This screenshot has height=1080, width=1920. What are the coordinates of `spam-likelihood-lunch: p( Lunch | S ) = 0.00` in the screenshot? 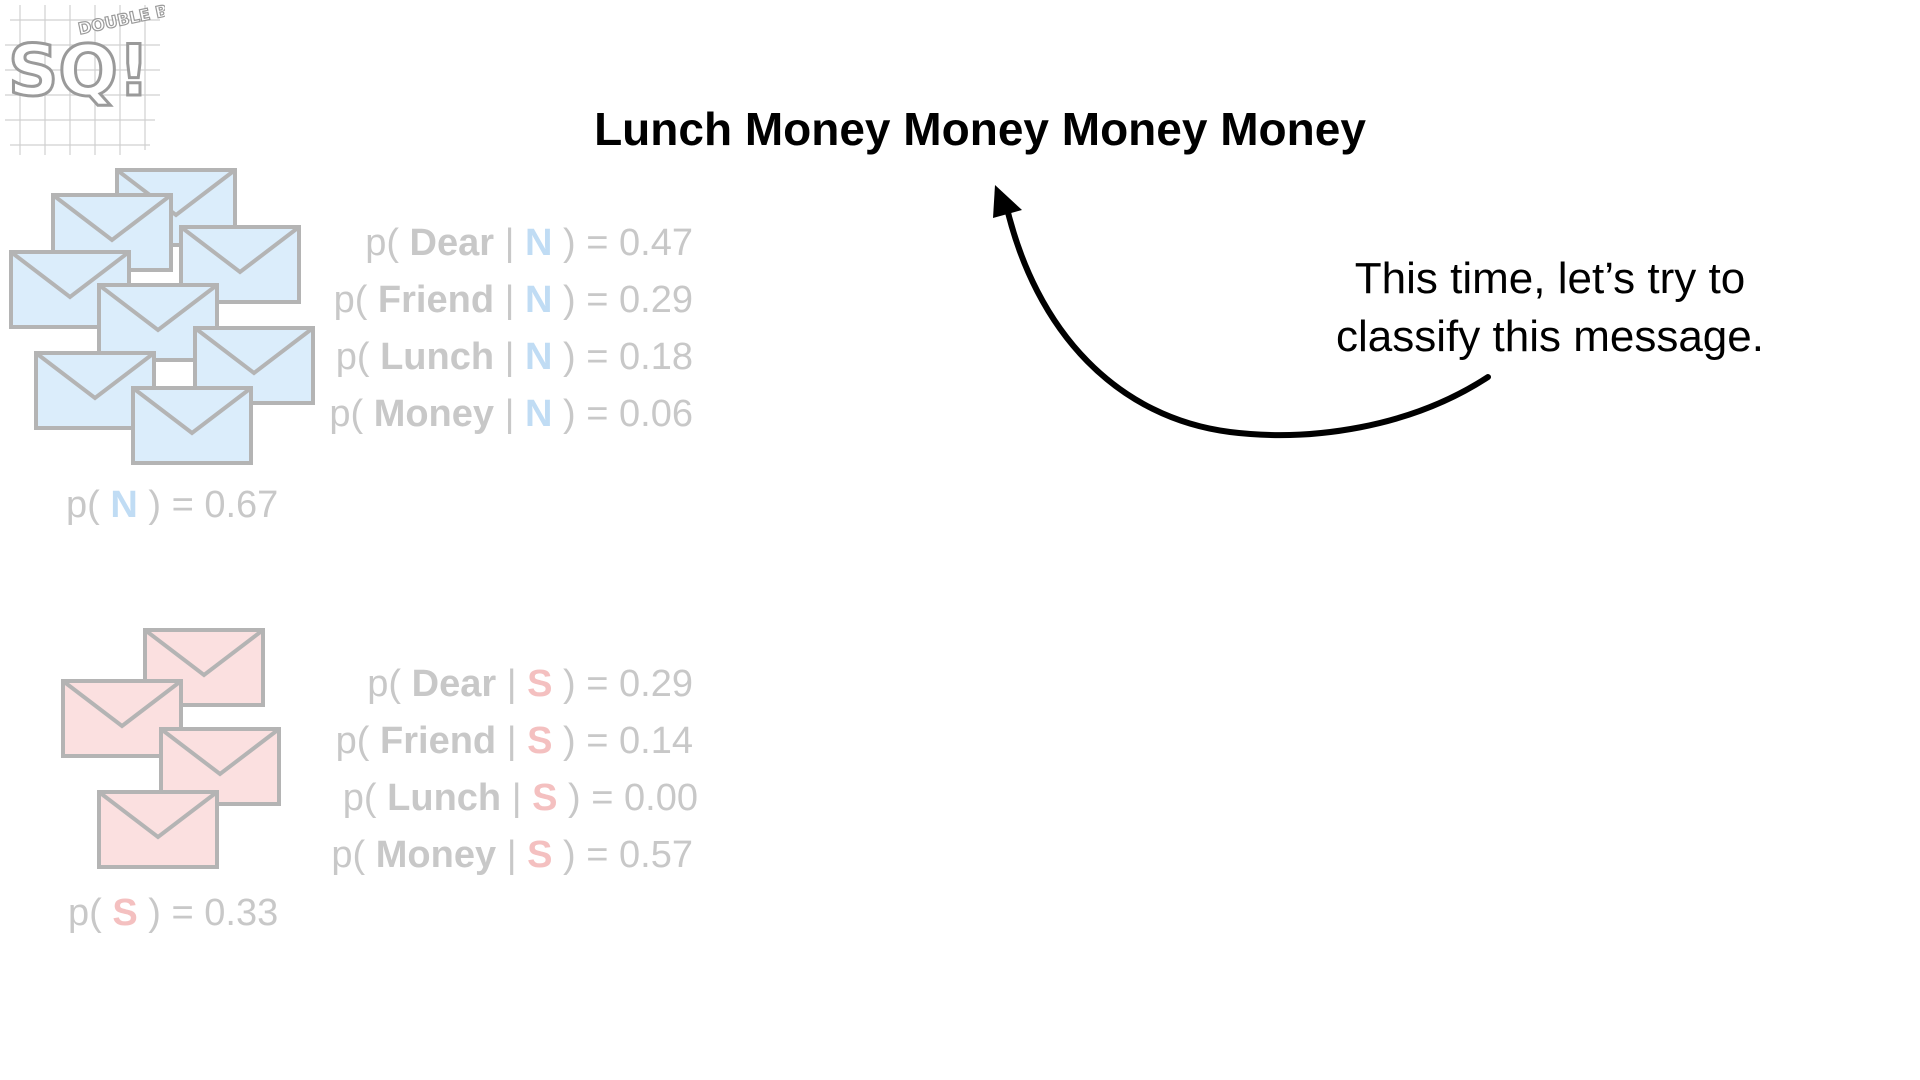 It's located at (520, 798).